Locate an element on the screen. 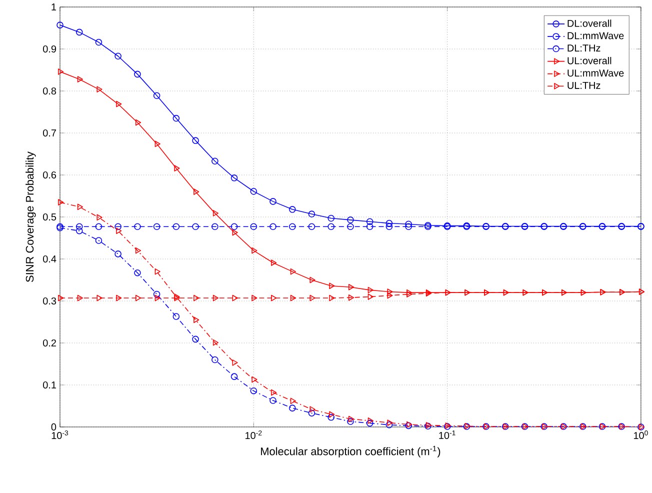  y-tick-label: 1 is located at coordinates (54, 7).